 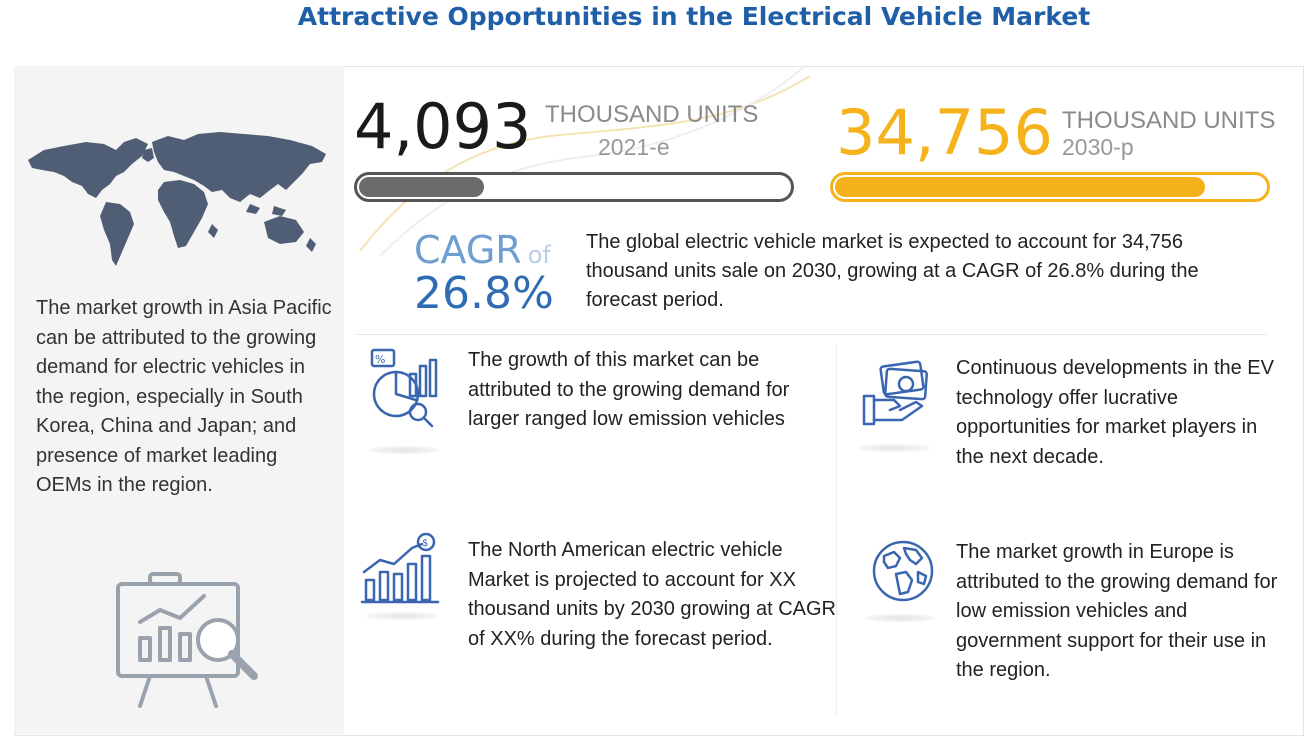 I want to click on progress-fill-2021, so click(x=421, y=187).